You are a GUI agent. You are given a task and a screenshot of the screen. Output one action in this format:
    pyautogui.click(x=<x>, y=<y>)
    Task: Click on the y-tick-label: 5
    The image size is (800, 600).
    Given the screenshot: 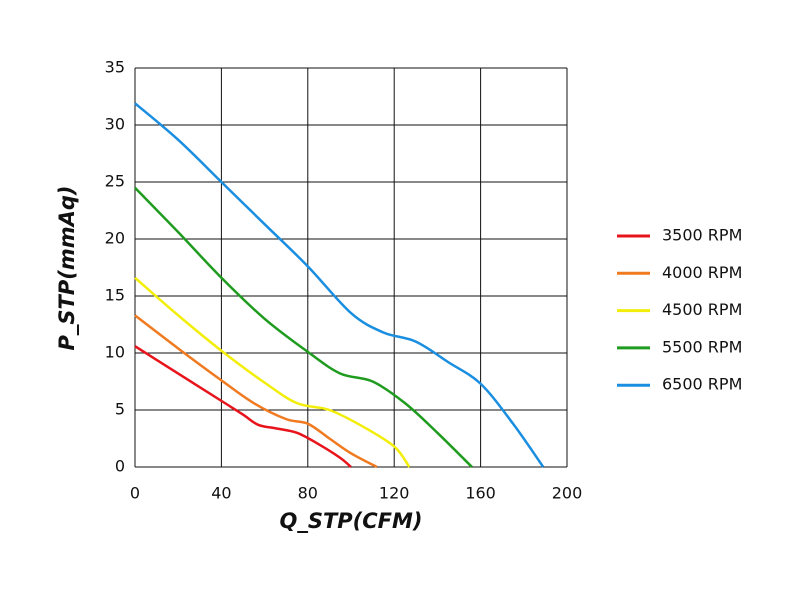 What is the action you would take?
    pyautogui.click(x=120, y=409)
    